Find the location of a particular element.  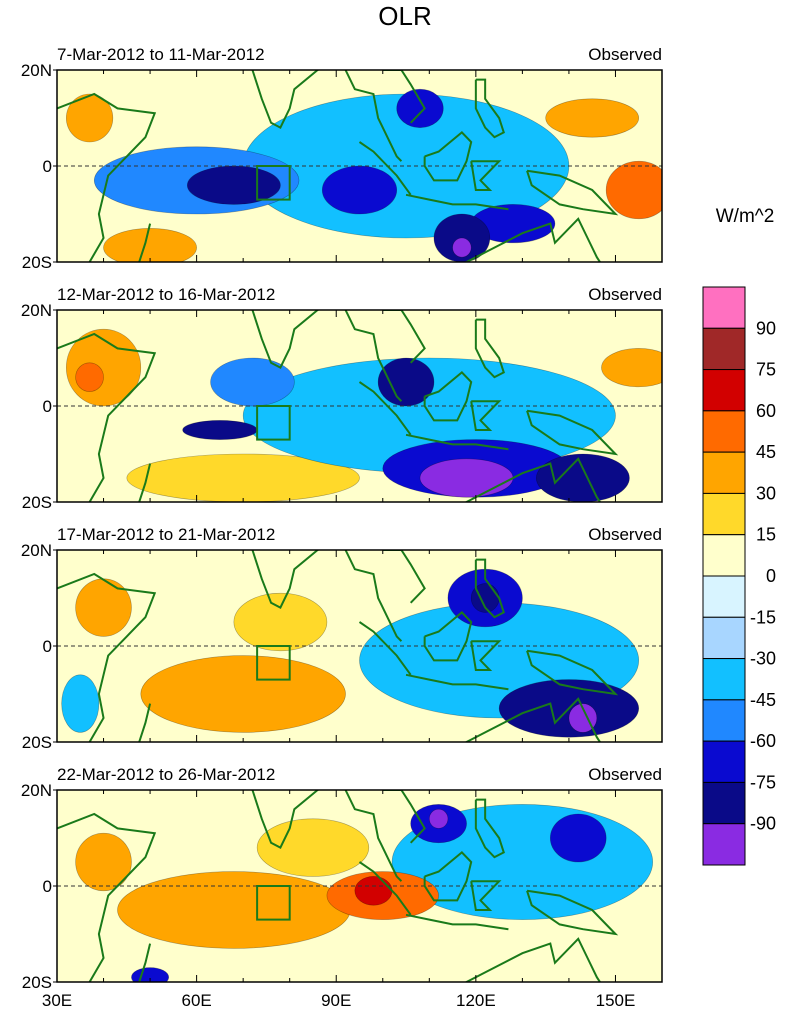

lon-tick-label: 150E is located at coordinates (616, 1000).